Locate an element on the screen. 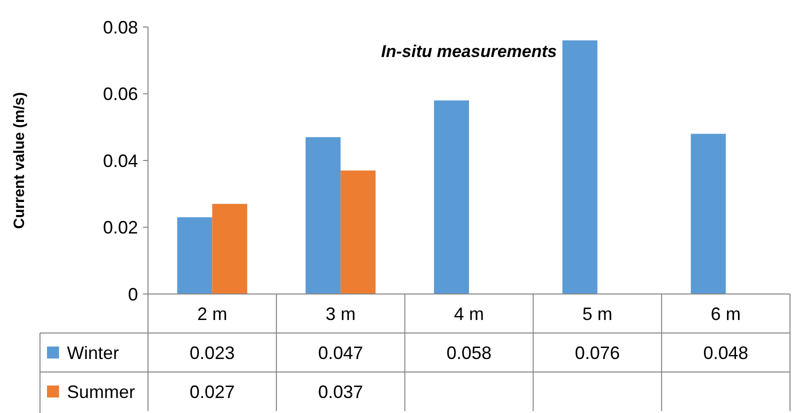  x-tick-label: 3 m is located at coordinates (341, 314).